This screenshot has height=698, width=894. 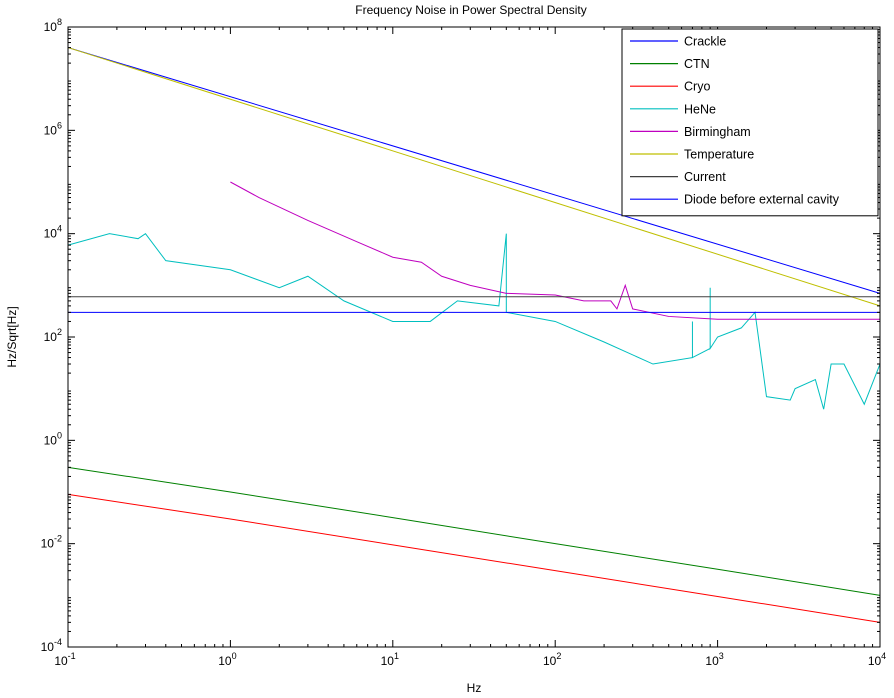 I want to click on y-tick-label: 10², so click(x=53, y=335).